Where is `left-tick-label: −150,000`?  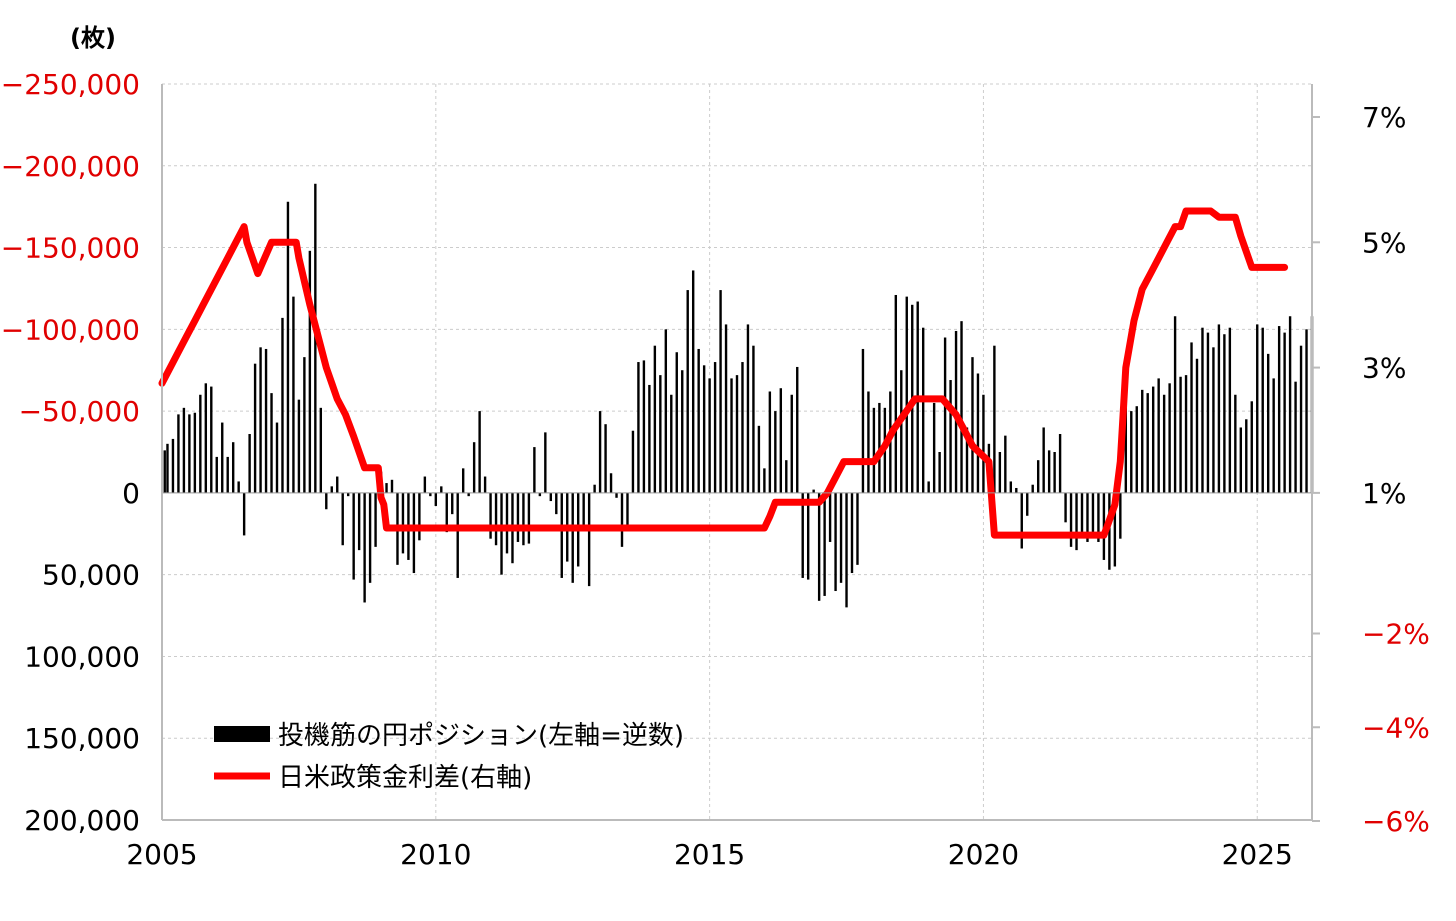 left-tick-label: −150,000 is located at coordinates (70, 248).